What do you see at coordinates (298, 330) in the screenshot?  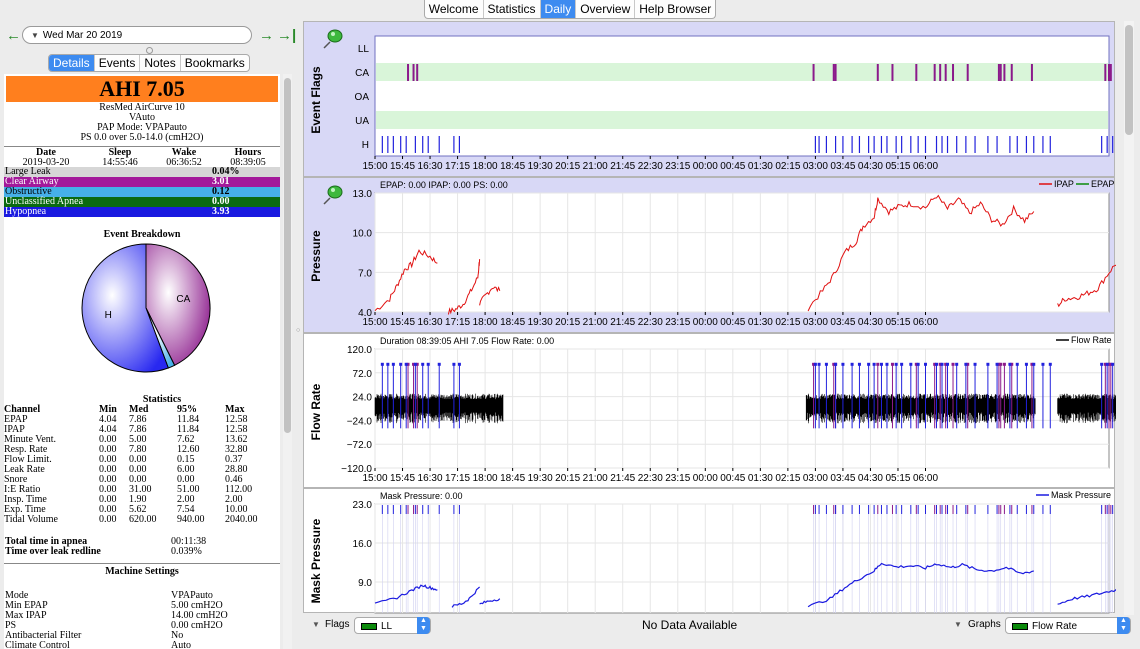 I see `splitter-handle: ○` at bounding box center [298, 330].